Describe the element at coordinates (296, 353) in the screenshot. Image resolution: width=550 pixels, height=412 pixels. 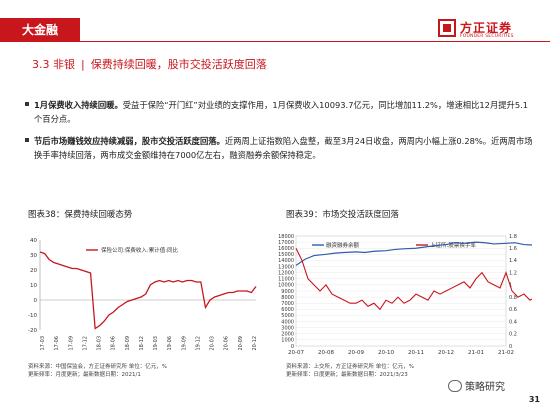
I see `x-tick-label: 20-07` at that location.